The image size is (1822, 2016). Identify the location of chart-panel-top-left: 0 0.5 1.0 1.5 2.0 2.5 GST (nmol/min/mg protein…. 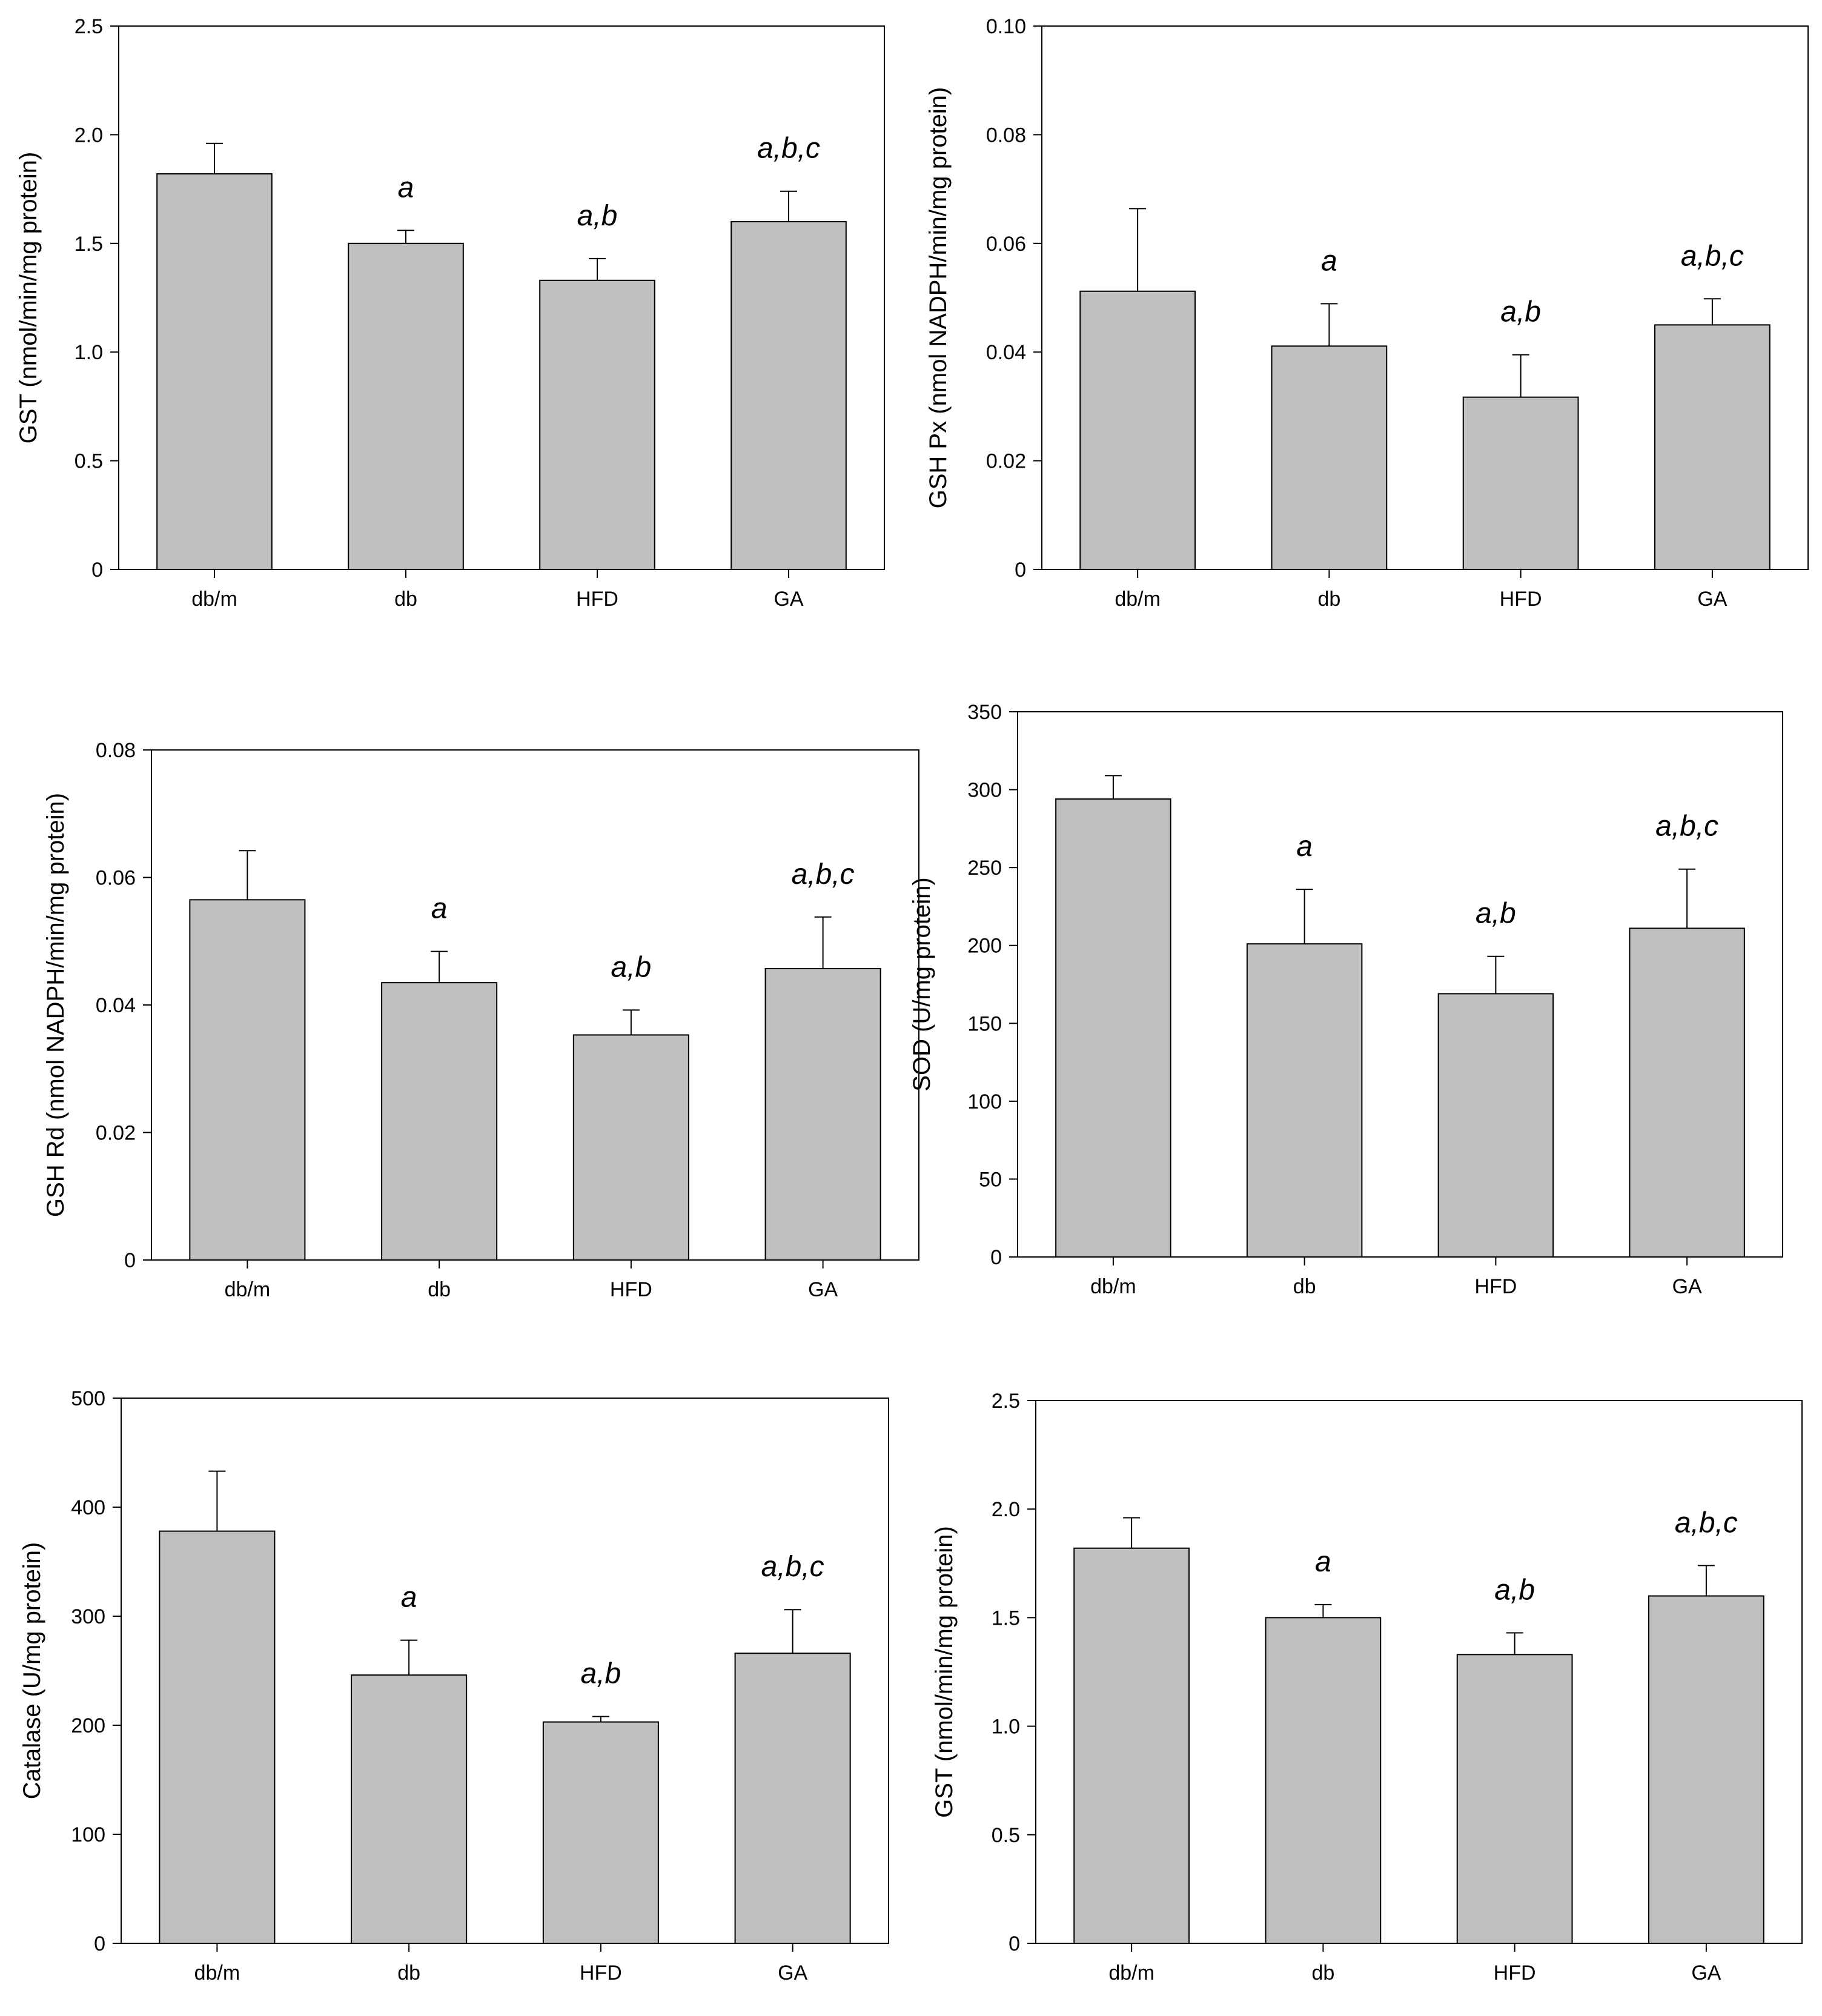
(450, 313).